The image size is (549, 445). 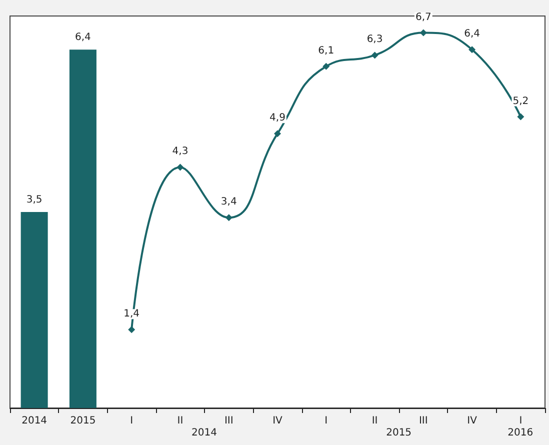 I want to click on data-label: 6,7, so click(x=423, y=17).